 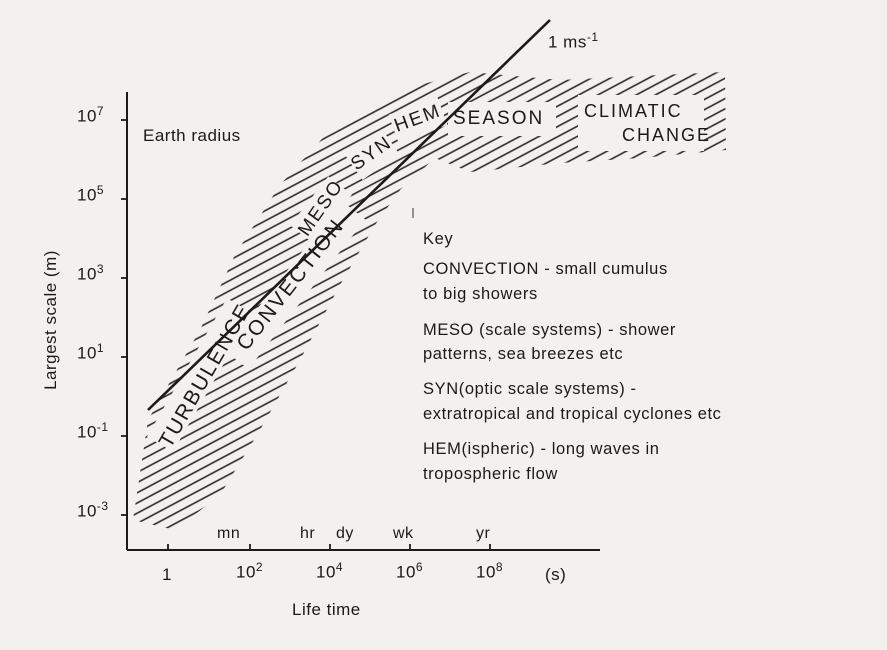 What do you see at coordinates (438, 239) in the screenshot?
I see `key-title: Key` at bounding box center [438, 239].